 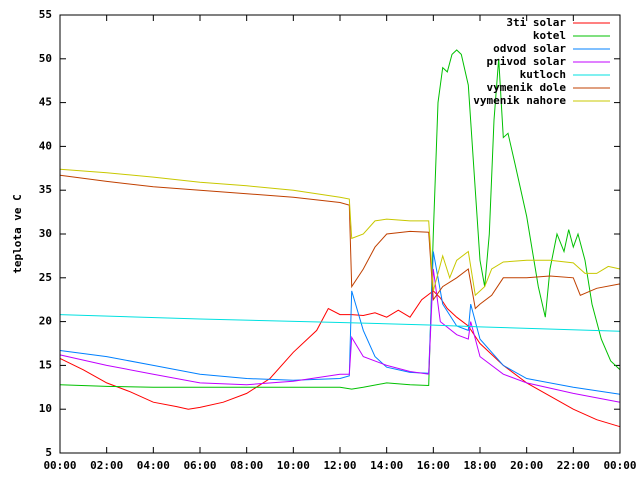 What do you see at coordinates (527, 87) in the screenshot?
I see `legend-label: vymenik dole` at bounding box center [527, 87].